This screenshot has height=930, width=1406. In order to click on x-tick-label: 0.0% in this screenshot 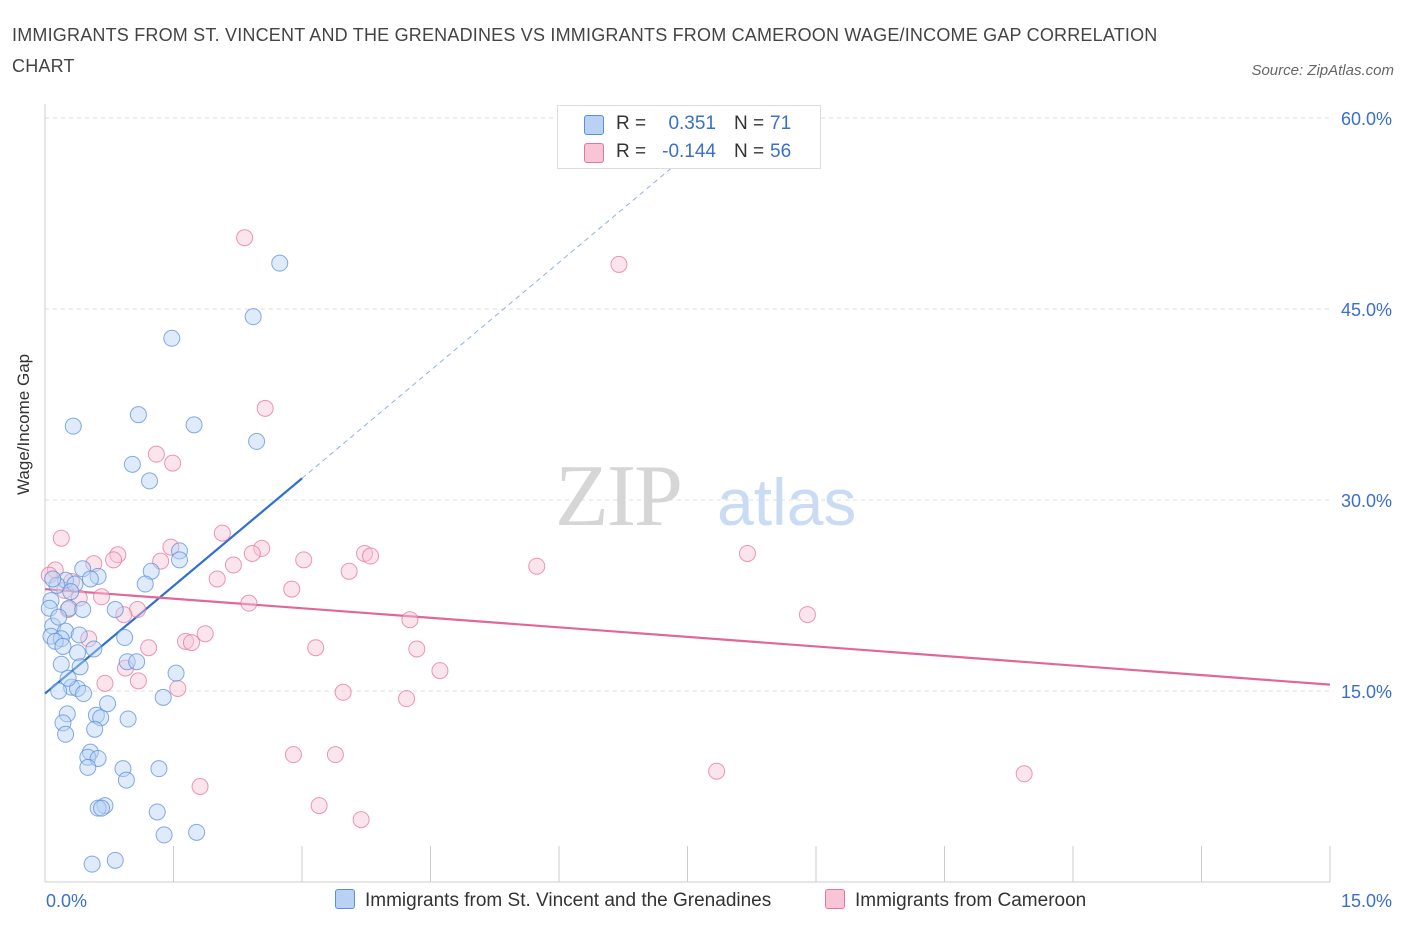, I will do `click(66, 901)`.